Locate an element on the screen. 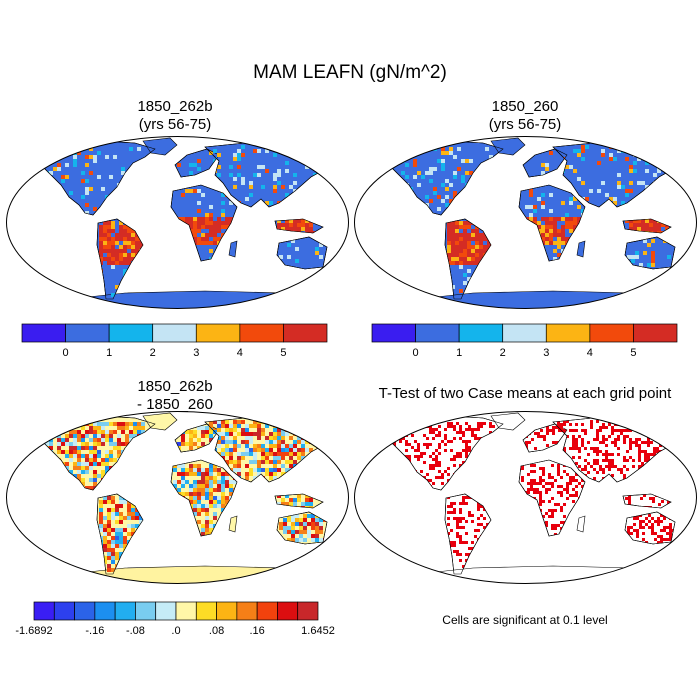 The height and width of the screenshot is (700, 700). colorbar-2-tick-label: 3 is located at coordinates (546, 353).